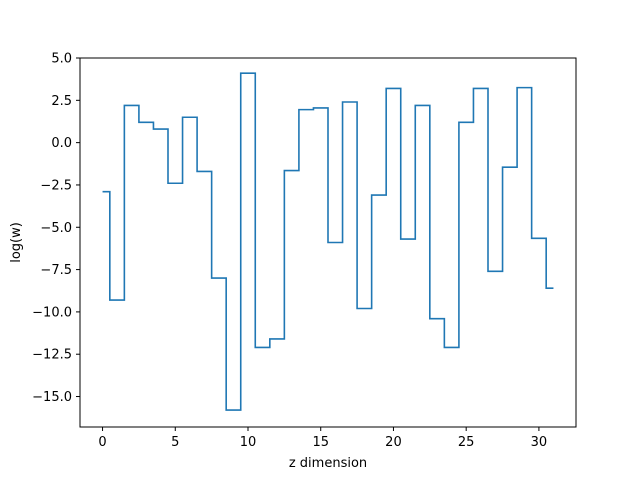 Image resolution: width=640 pixels, height=480 pixels. I want to click on y-tick-label: −2.5, so click(56, 185).